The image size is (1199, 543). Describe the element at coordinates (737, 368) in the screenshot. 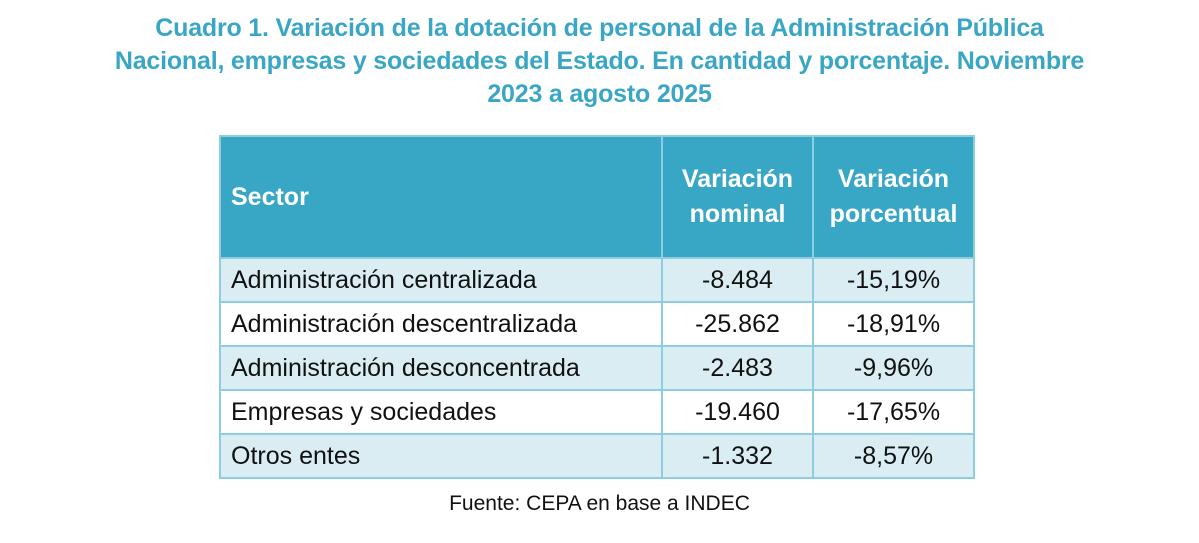

I see `cell-nominal: -2.483` at that location.